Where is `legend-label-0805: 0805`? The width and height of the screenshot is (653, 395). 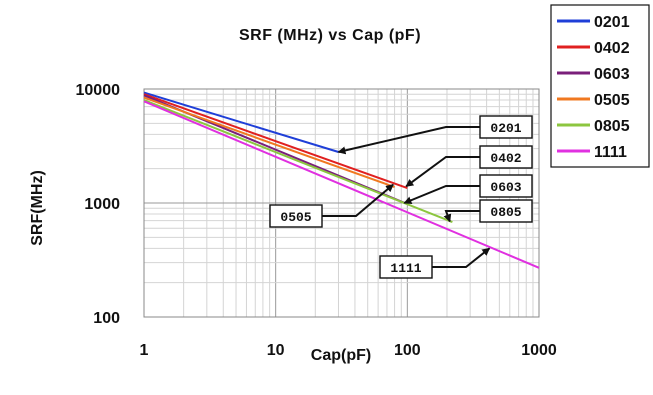 legend-label-0805: 0805 is located at coordinates (612, 126).